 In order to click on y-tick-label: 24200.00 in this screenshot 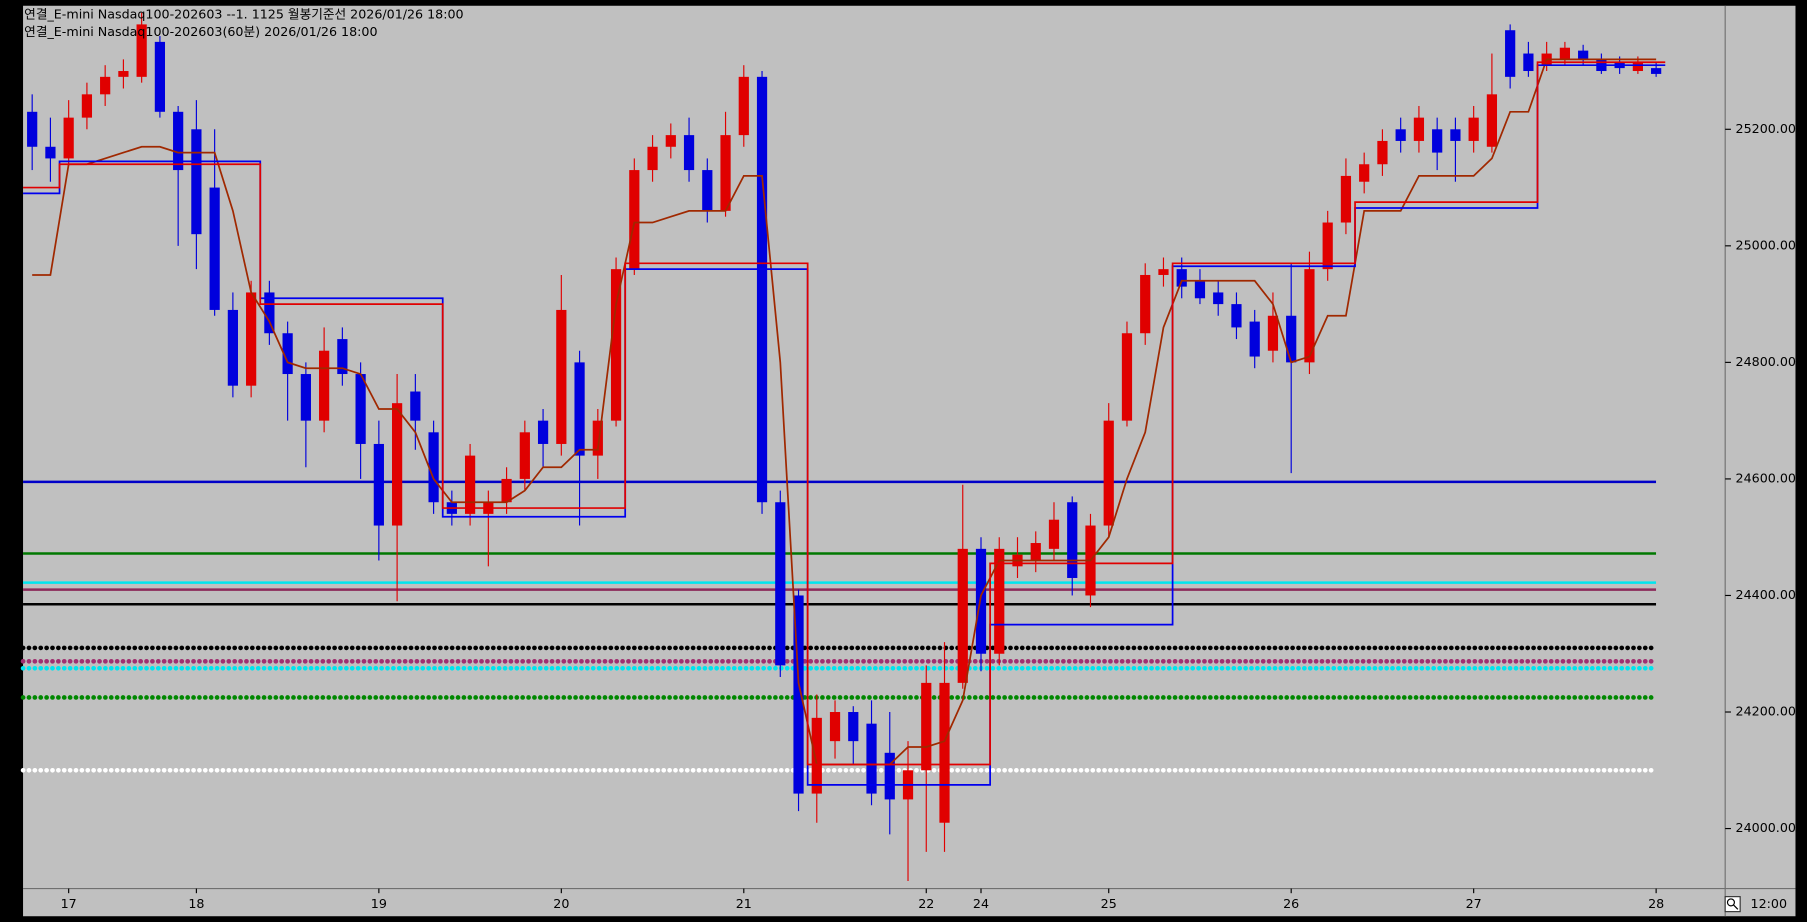, I will do `click(1766, 711)`.